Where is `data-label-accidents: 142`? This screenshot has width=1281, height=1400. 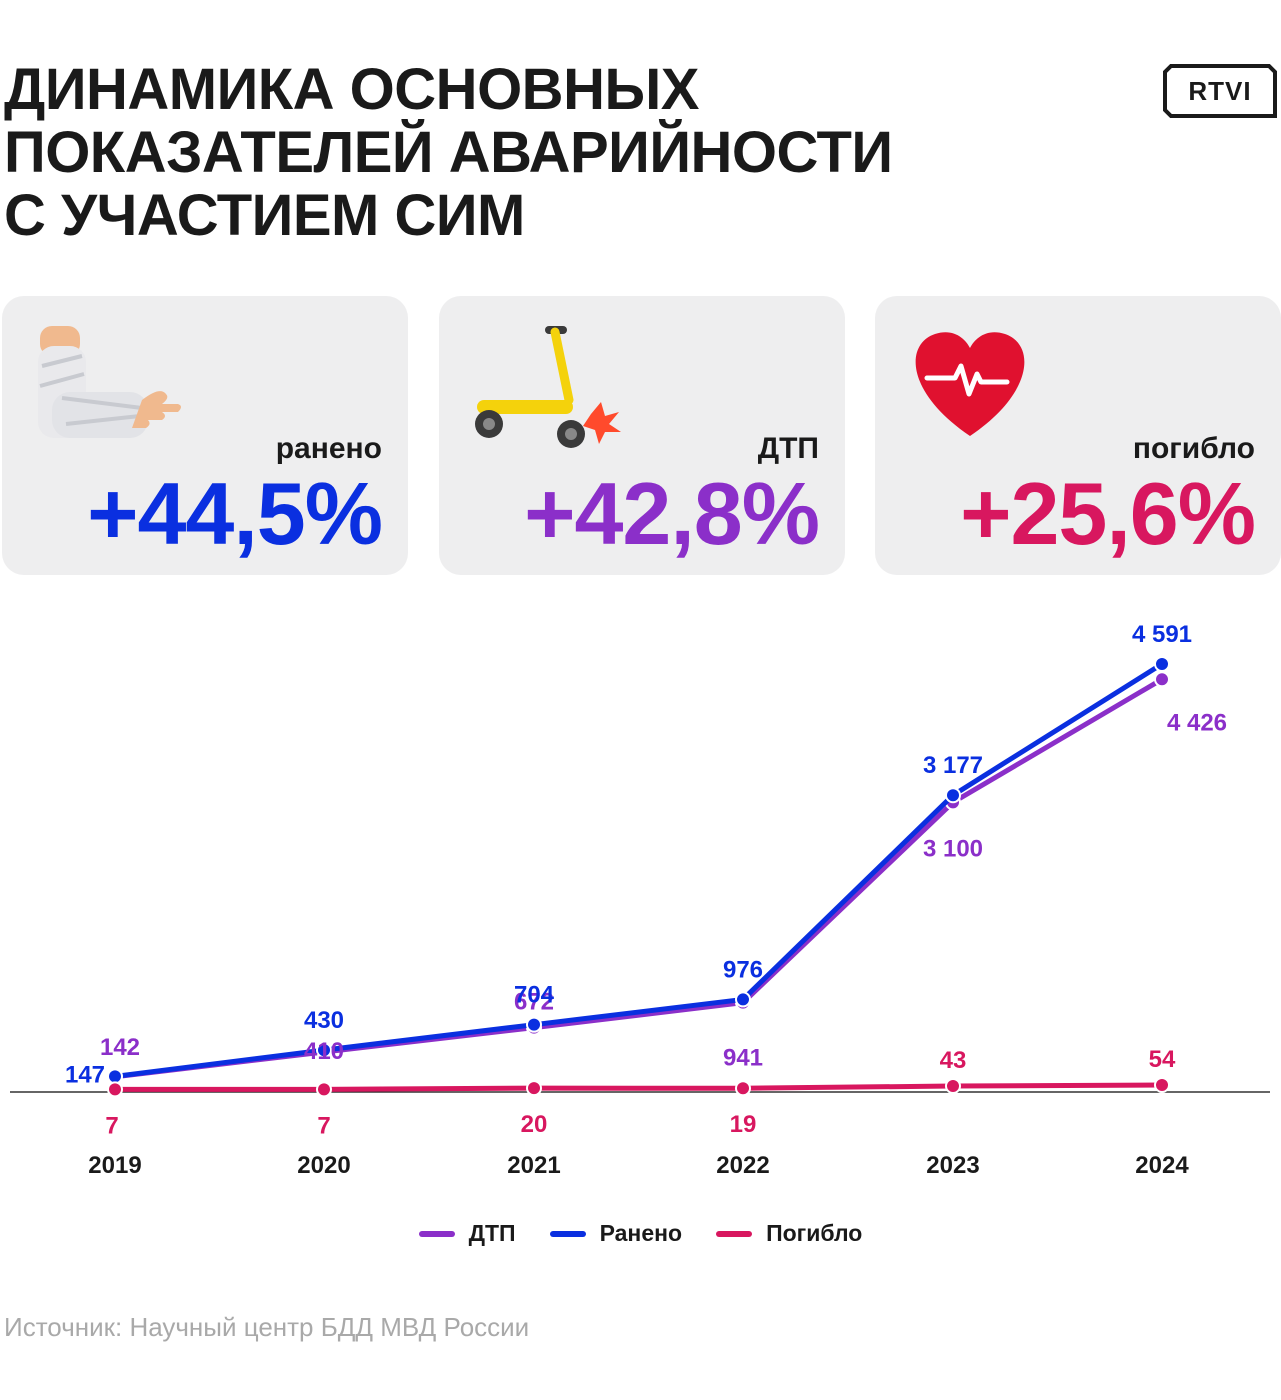 data-label-accidents: 142 is located at coordinates (120, 1047).